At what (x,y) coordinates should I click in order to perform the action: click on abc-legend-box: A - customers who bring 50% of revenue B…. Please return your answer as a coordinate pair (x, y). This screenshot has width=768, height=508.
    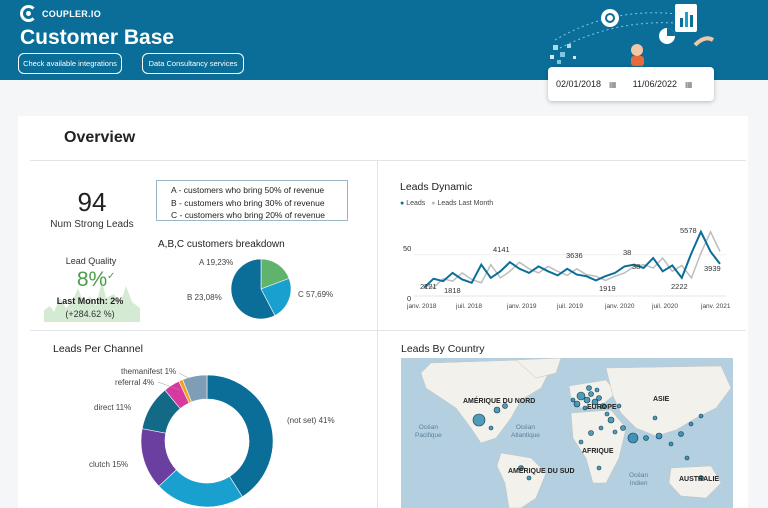
    Looking at the image, I should click on (252, 200).